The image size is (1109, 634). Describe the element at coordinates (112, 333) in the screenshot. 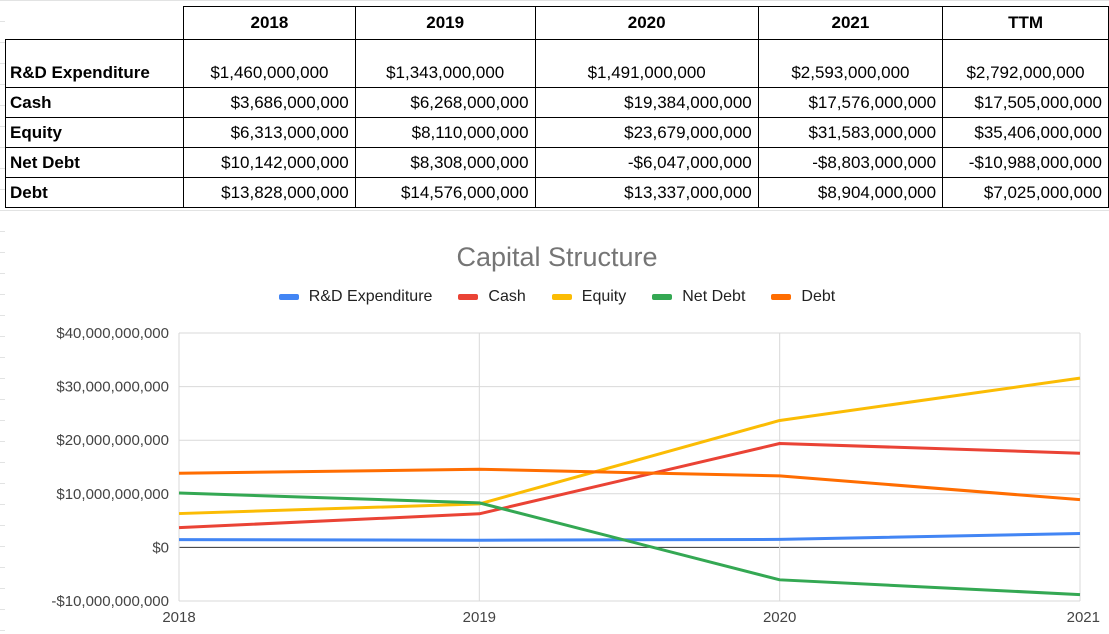

I see `y-tick-label: $40,000,000,000` at that location.